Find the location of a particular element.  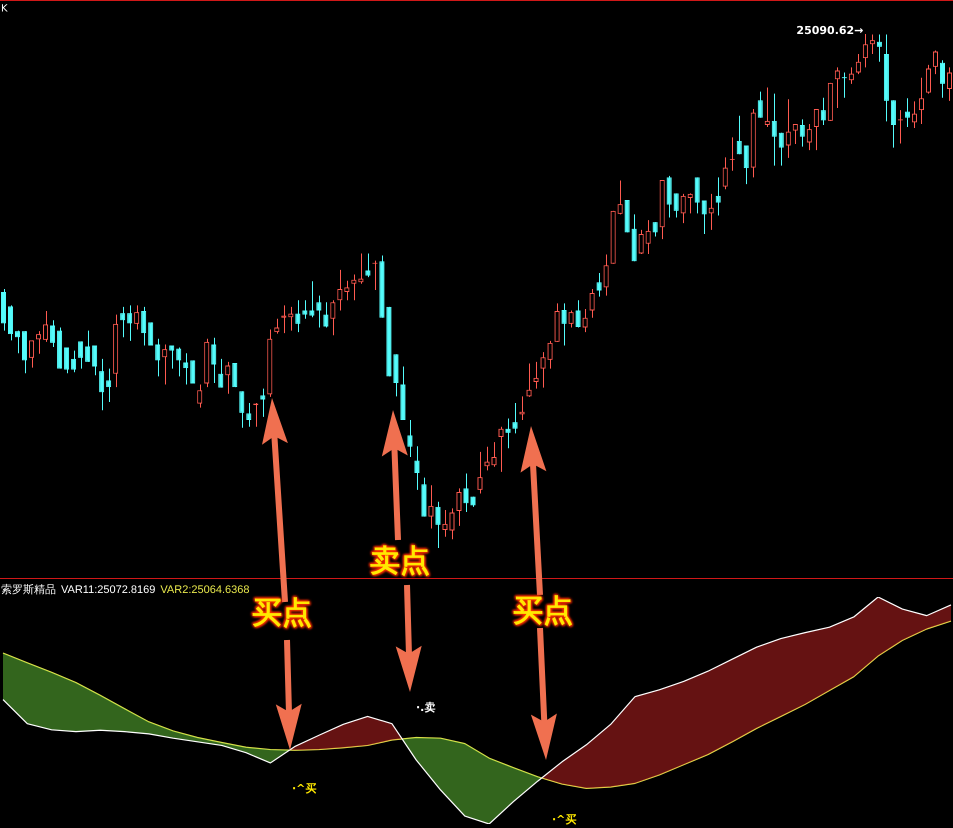

annotation: ·.卖 is located at coordinates (426, 707).